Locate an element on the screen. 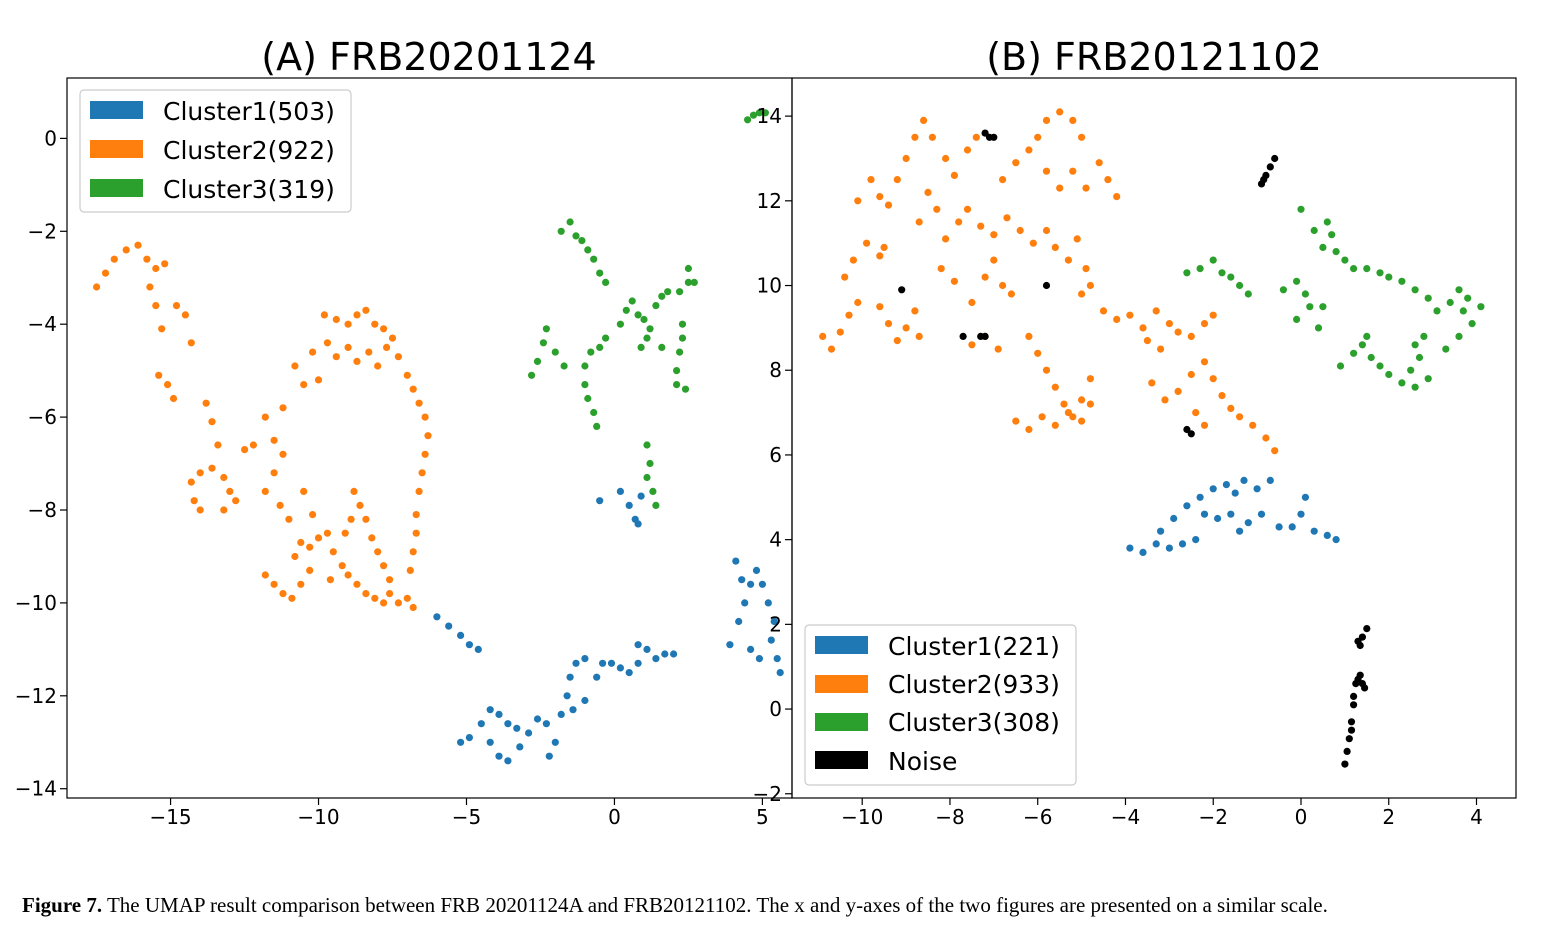 Image resolution: width=1548 pixels, height=939 pixels. panel-b-y-ticks: 14 12 10 8 6 4 2 0 −2 is located at coordinates (772, 455).